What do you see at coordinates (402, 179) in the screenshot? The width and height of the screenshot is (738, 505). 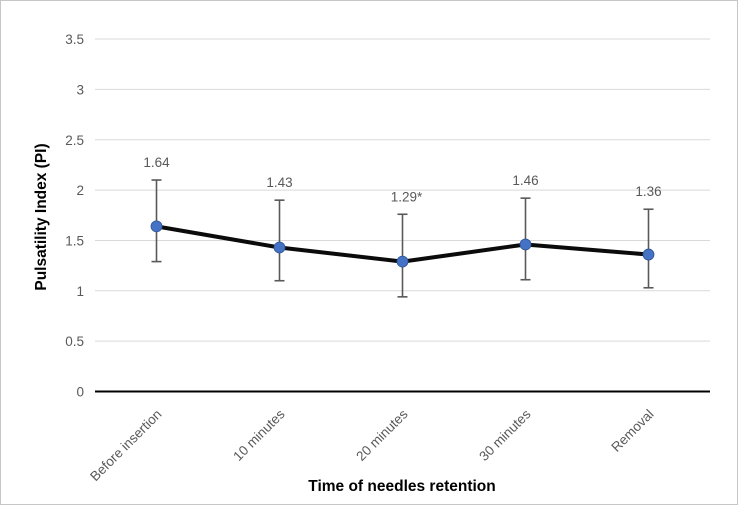 I see `data-labels: 1.64 1.43 1.29* 1.46 1.36` at bounding box center [402, 179].